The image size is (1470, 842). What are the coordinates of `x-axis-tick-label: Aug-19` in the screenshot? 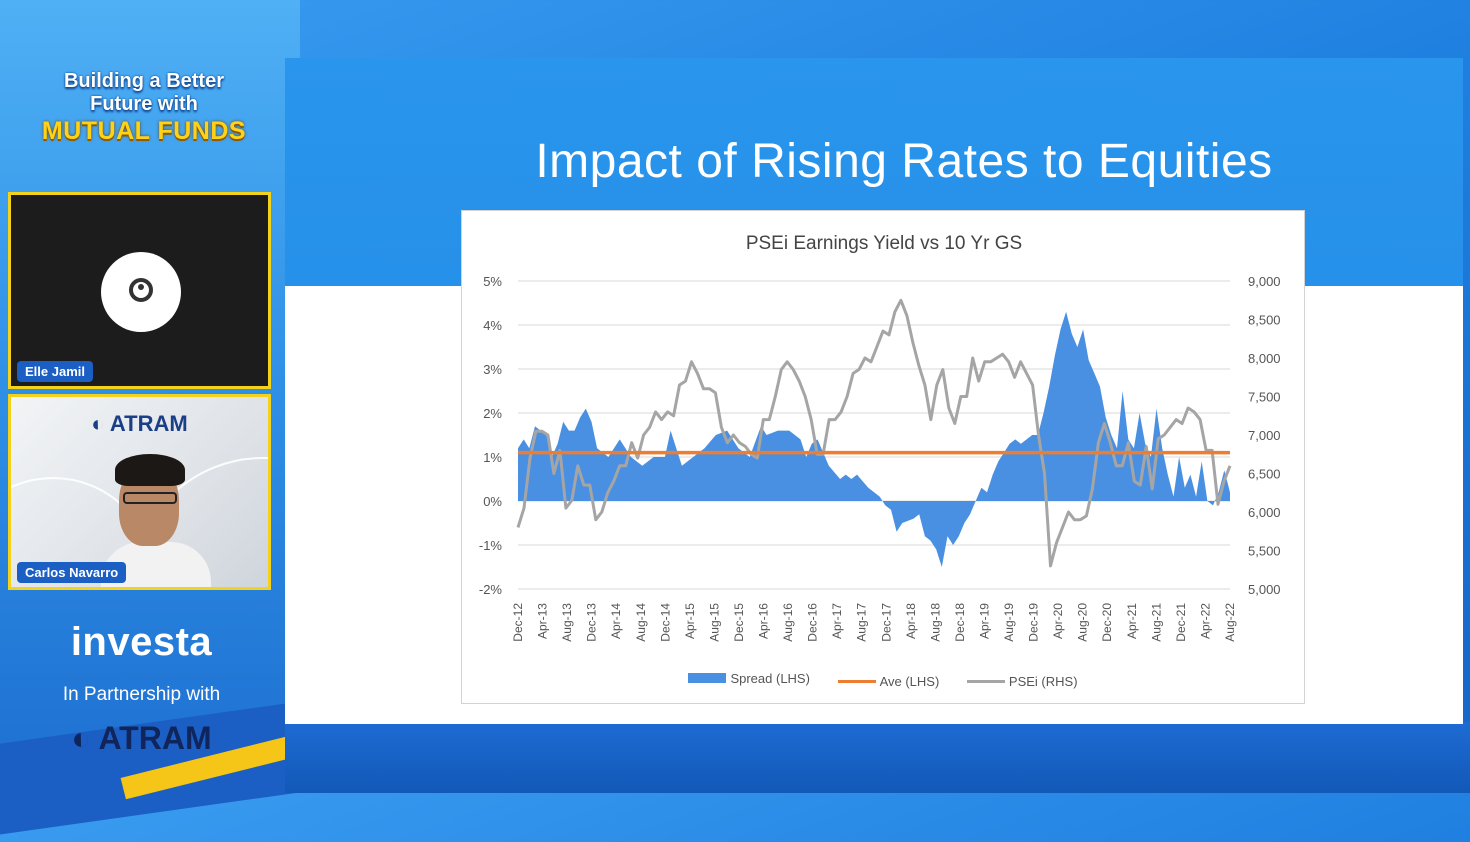 It's located at (1009, 622).